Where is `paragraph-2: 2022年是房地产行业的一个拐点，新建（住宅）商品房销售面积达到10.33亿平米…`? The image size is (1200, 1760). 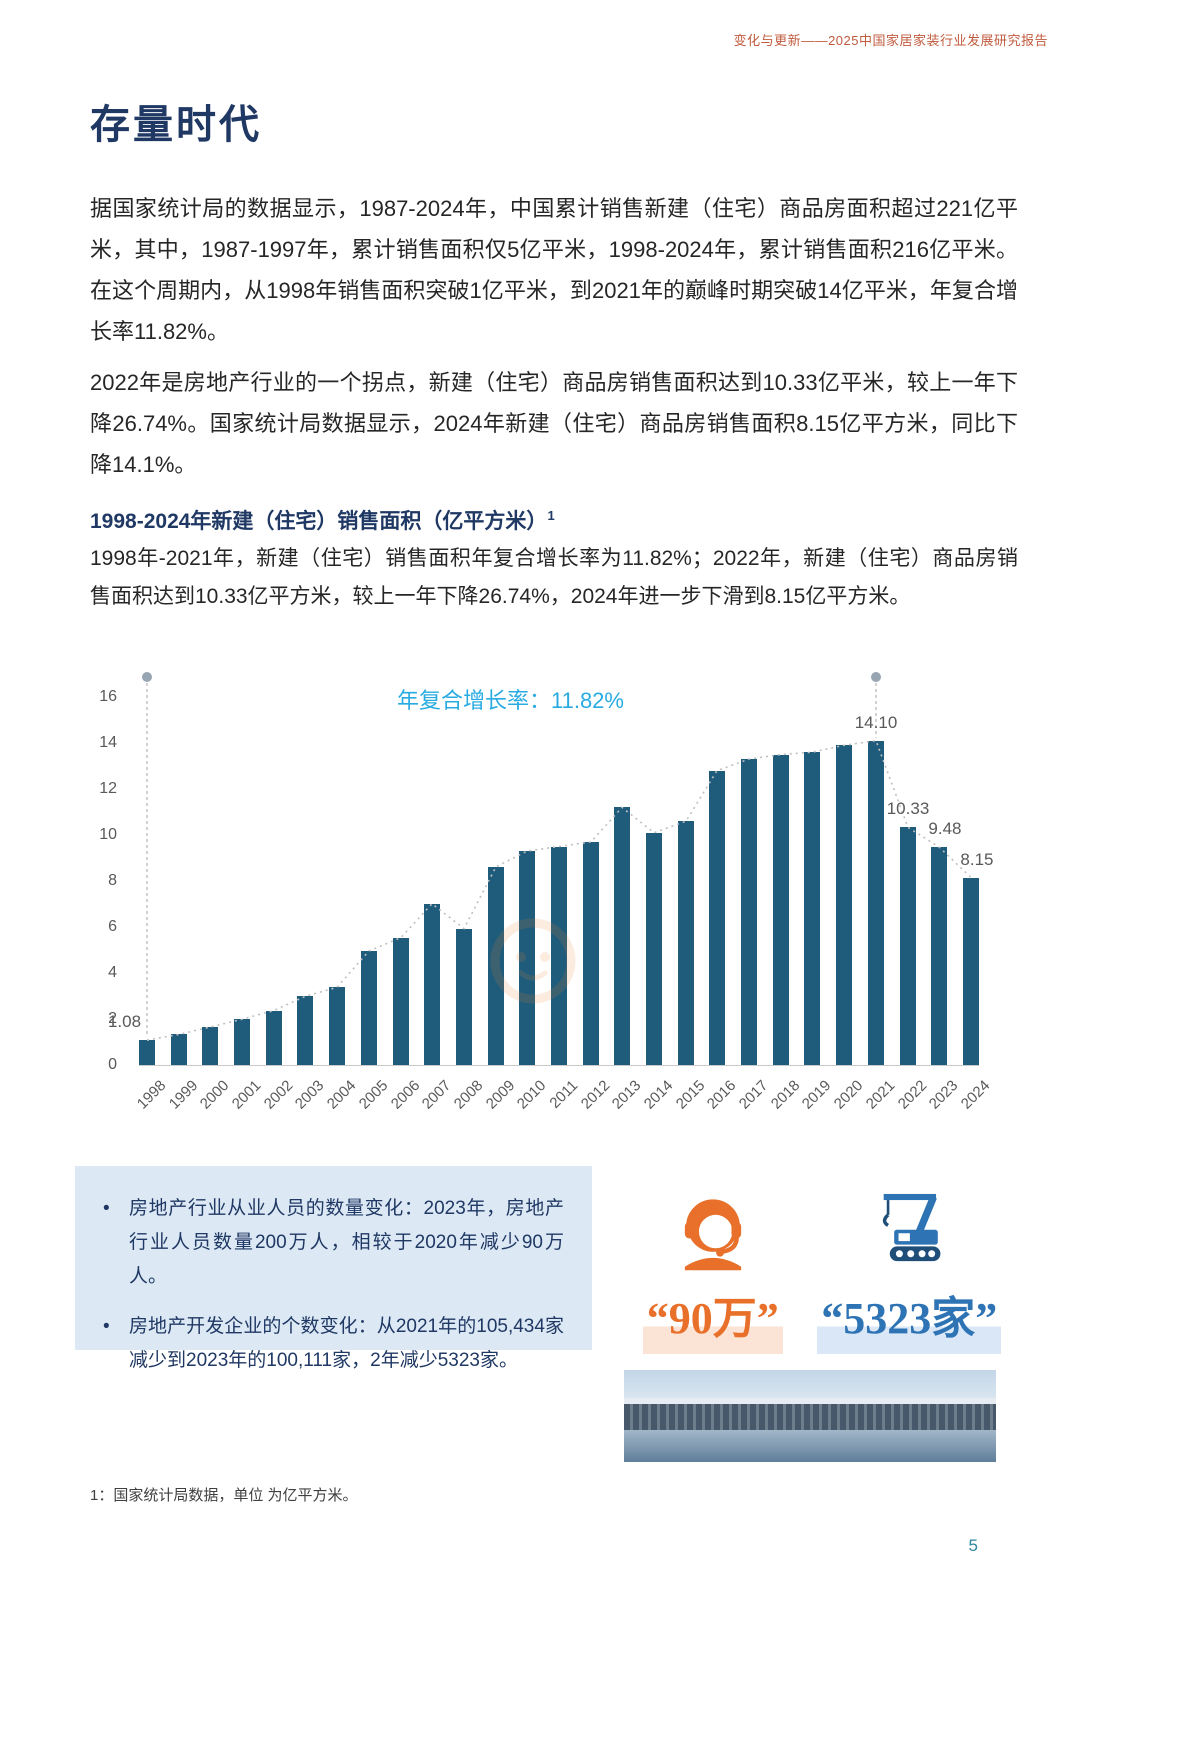 paragraph-2: 2022年是房地产行业的一个拐点，新建（住宅）商品房销售面积达到10.33亿平米… is located at coordinates (554, 423).